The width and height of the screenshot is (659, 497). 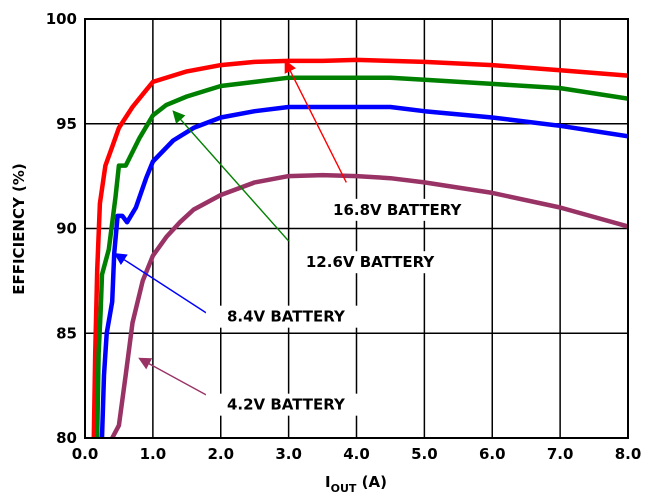 What do you see at coordinates (288, 454) in the screenshot?
I see `x-tick-label: 3.0` at bounding box center [288, 454].